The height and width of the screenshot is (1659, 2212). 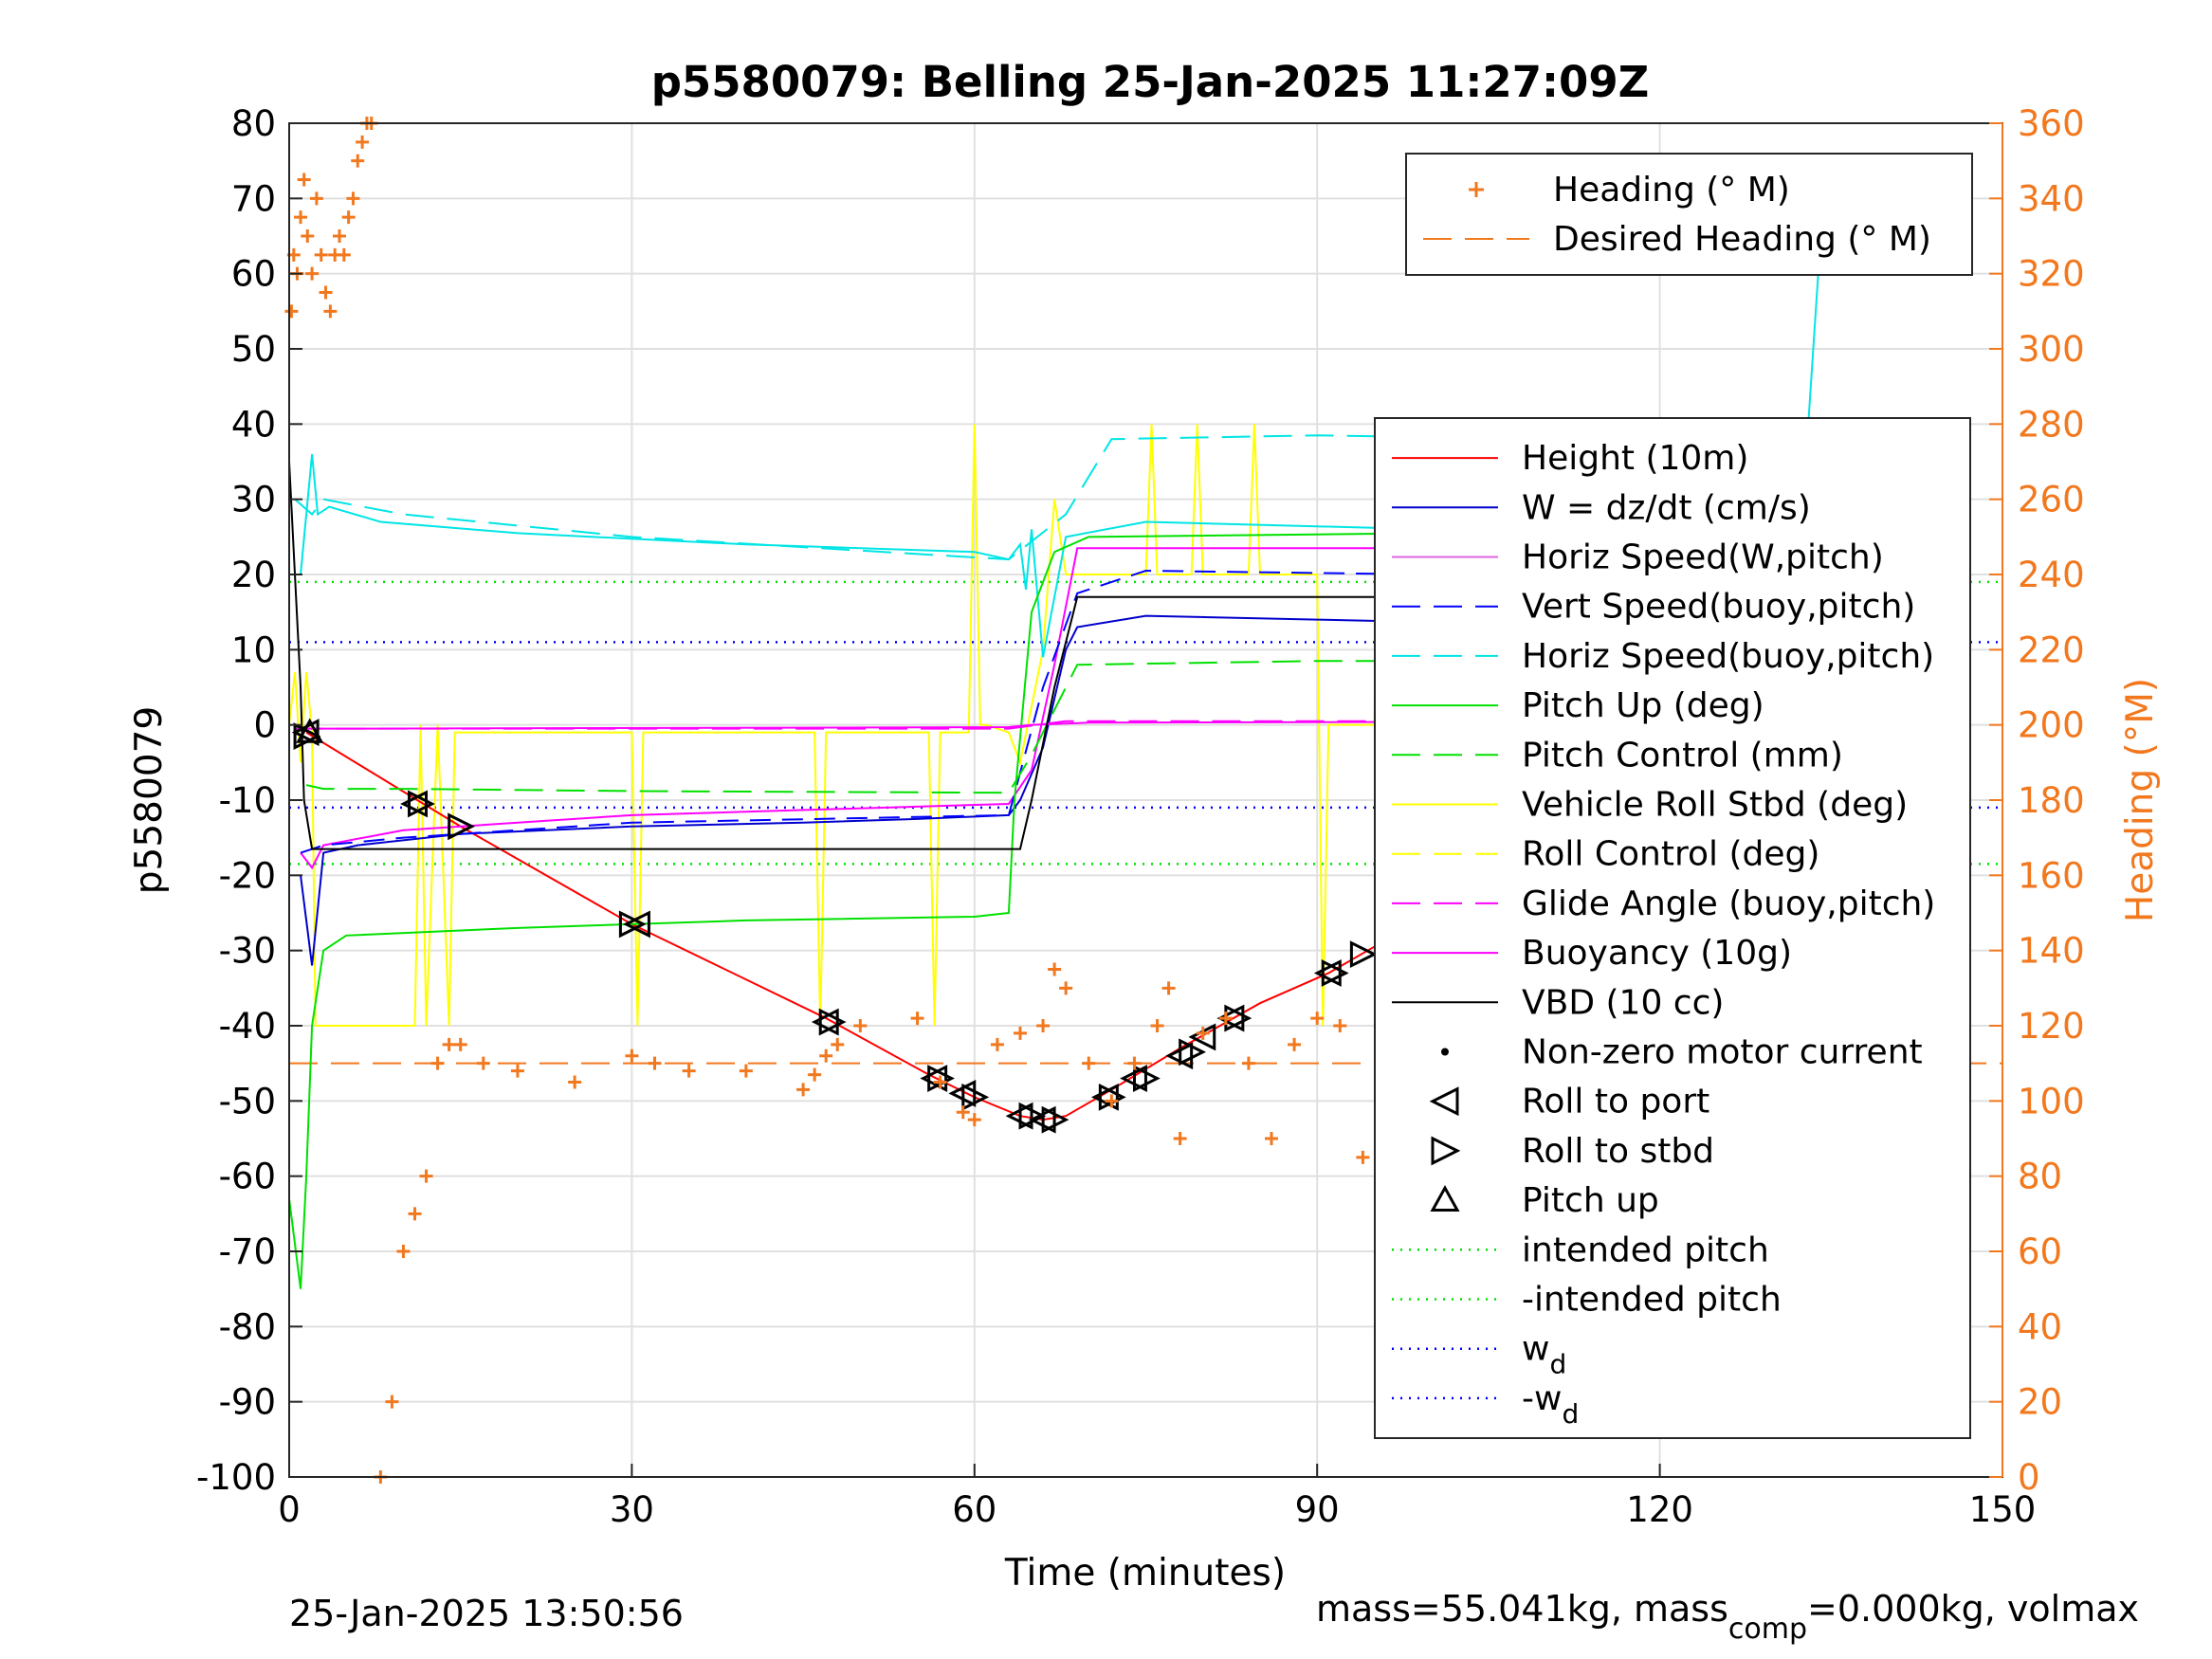 I want to click on legend: Heading (° M) Desired Heading (° M), so click(x=1689, y=214).